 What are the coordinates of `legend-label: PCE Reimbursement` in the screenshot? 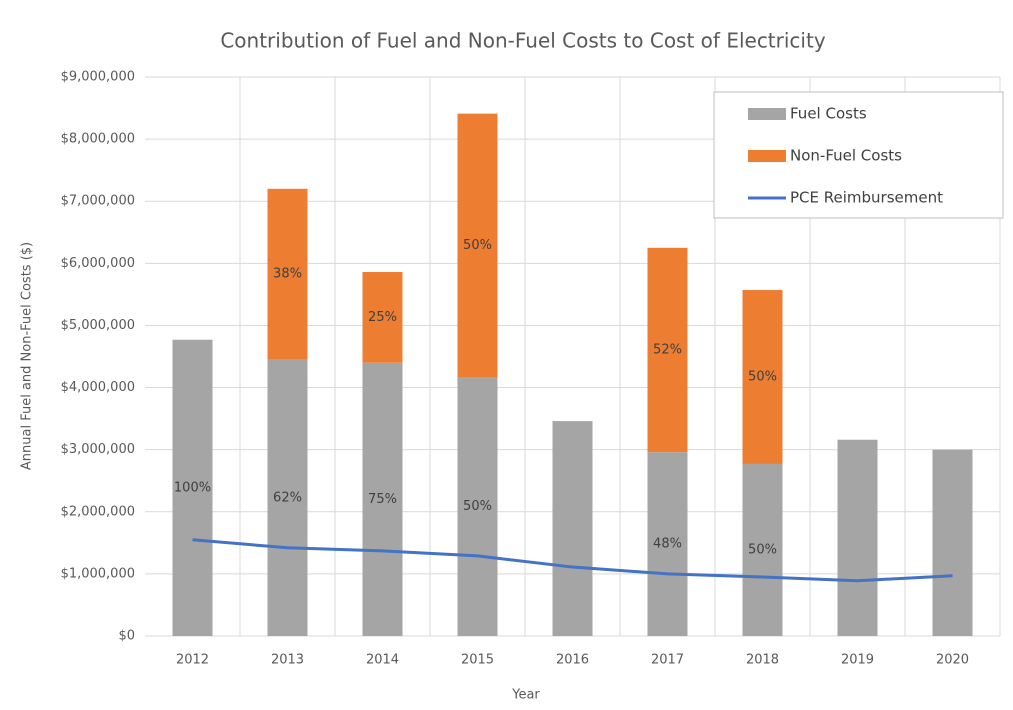 It's located at (866, 198).